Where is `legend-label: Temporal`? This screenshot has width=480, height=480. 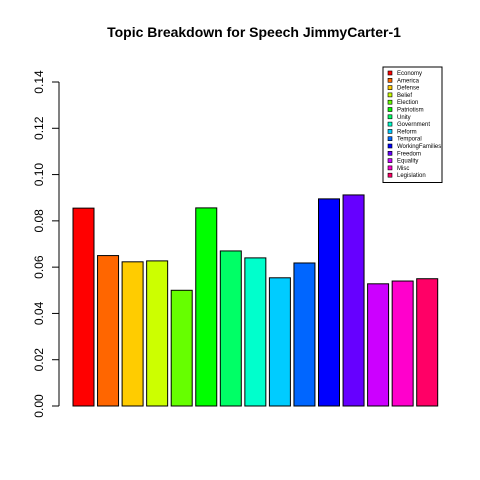 legend-label: Temporal is located at coordinates (409, 140).